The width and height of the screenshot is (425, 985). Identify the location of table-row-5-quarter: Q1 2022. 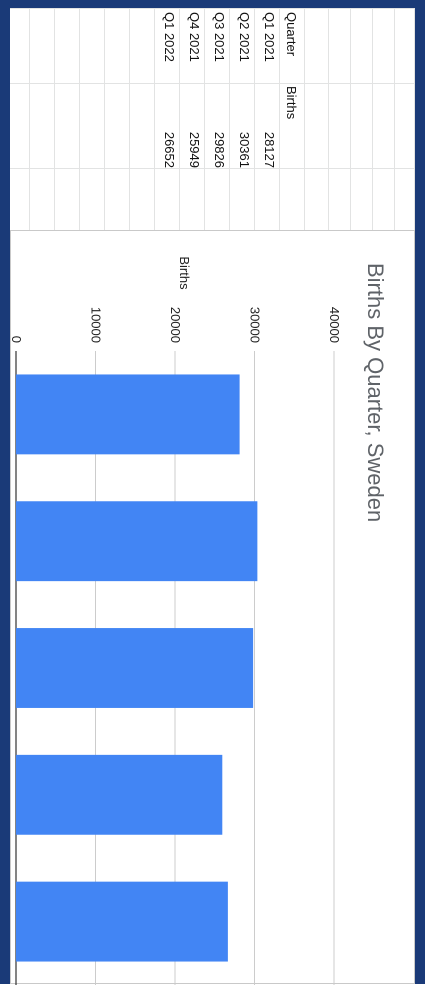
(169, 37).